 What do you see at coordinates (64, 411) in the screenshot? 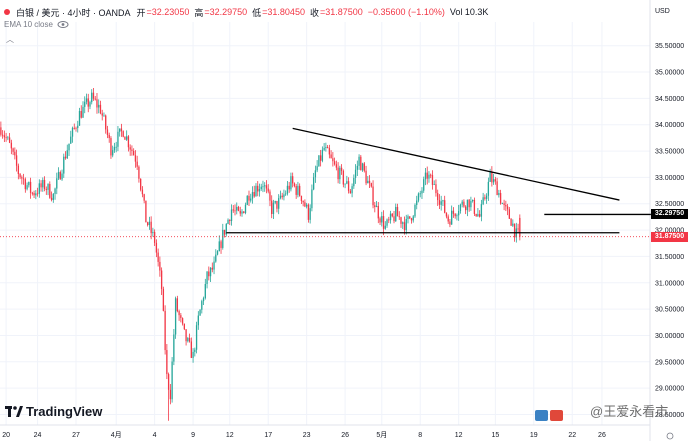
I see `logo-text: TradingView` at bounding box center [64, 411].